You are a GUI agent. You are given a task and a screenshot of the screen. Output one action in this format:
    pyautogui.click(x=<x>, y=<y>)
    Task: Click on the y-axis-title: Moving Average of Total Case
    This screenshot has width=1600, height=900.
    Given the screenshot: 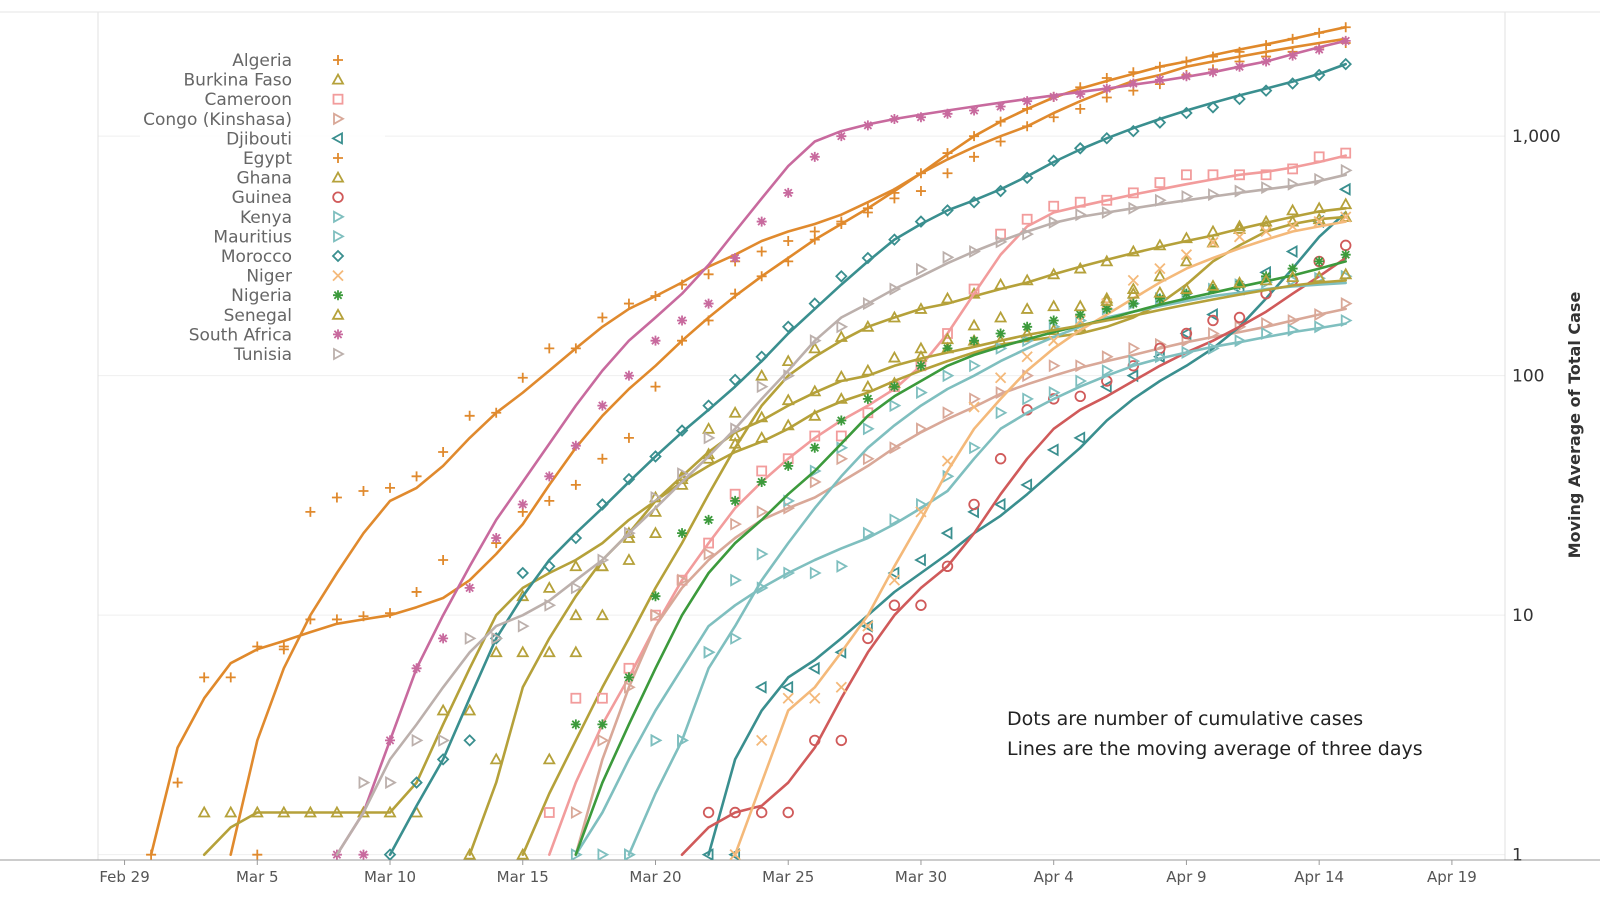 What is the action you would take?
    pyautogui.click(x=1574, y=425)
    